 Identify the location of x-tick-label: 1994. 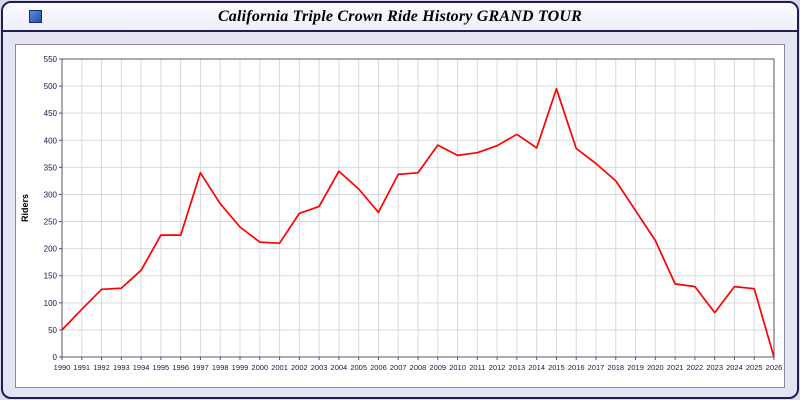
(141, 367).